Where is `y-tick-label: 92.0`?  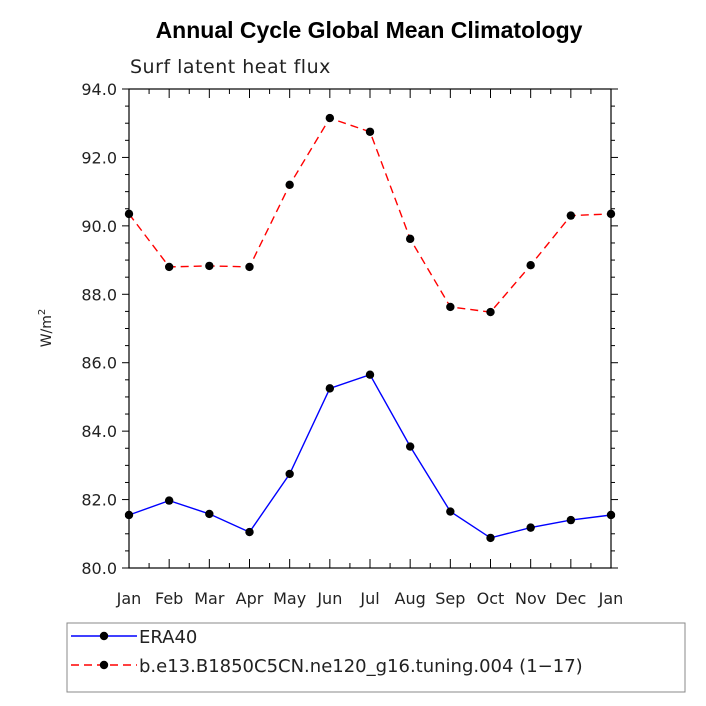
y-tick-label: 92.0 is located at coordinates (99, 157).